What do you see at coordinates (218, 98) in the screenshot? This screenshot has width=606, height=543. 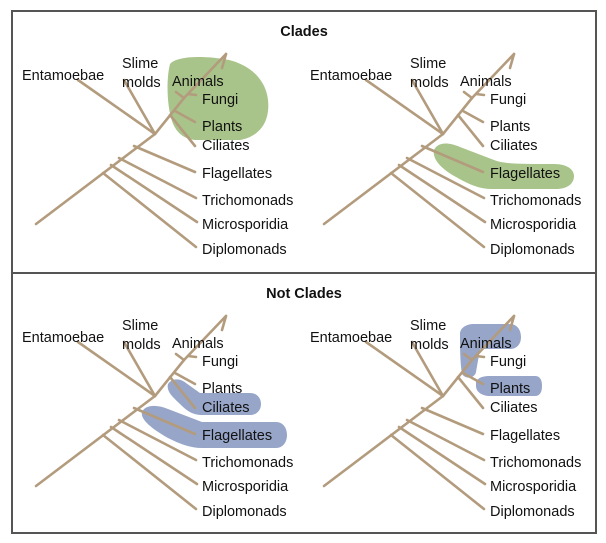 I see `highlight-animals-fungi-plants` at bounding box center [218, 98].